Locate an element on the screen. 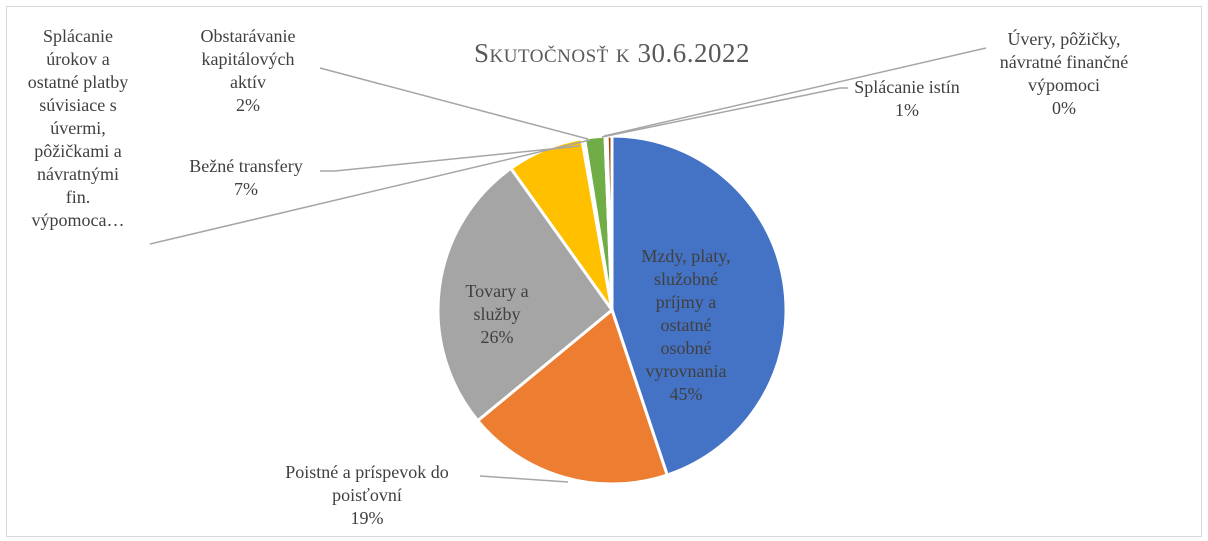  label-mzdy-line: osobné is located at coordinates (686, 348).